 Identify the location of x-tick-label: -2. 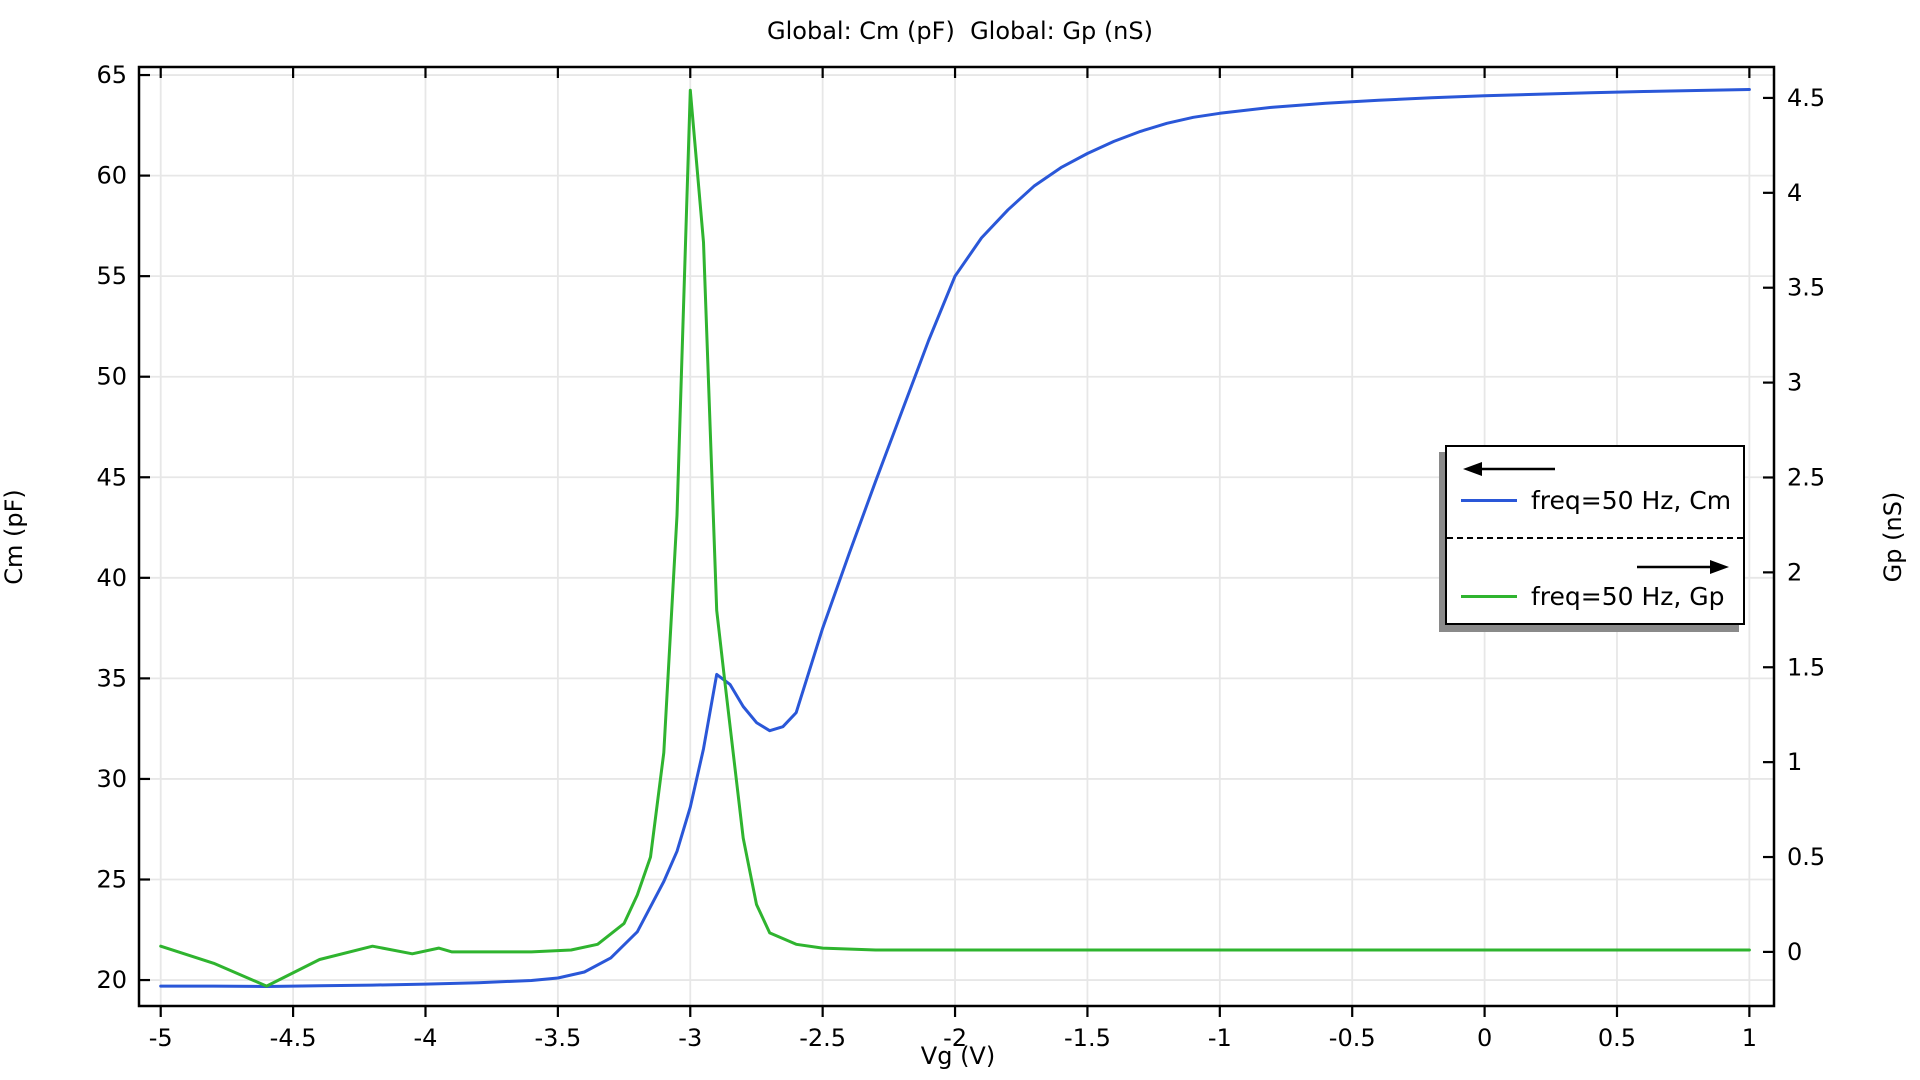
(955, 1038).